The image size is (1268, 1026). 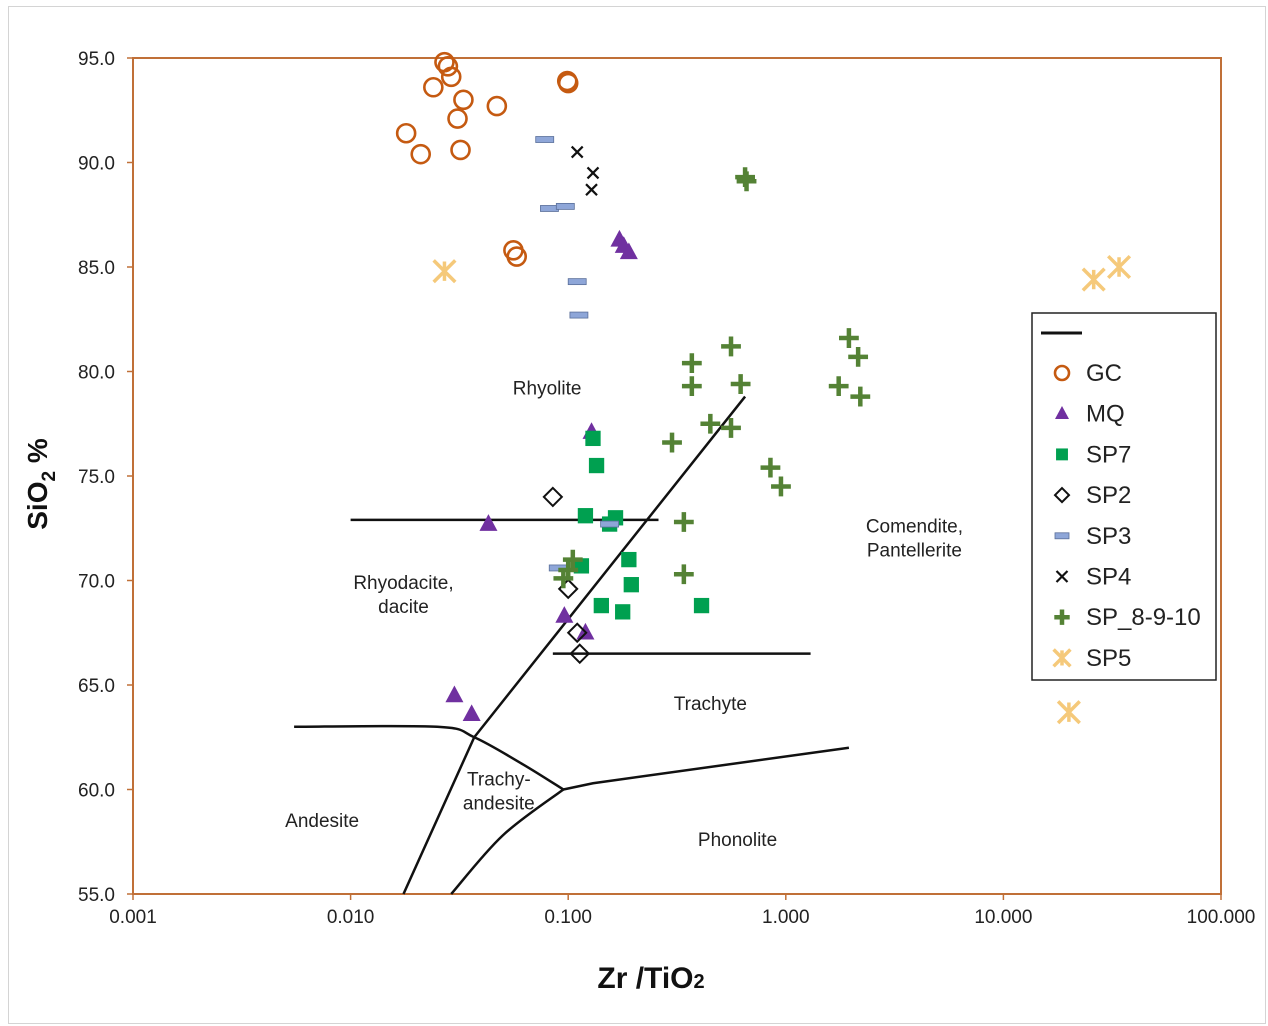 What do you see at coordinates (41, 484) in the screenshot?
I see `y-axis-title: SiO2 %` at bounding box center [41, 484].